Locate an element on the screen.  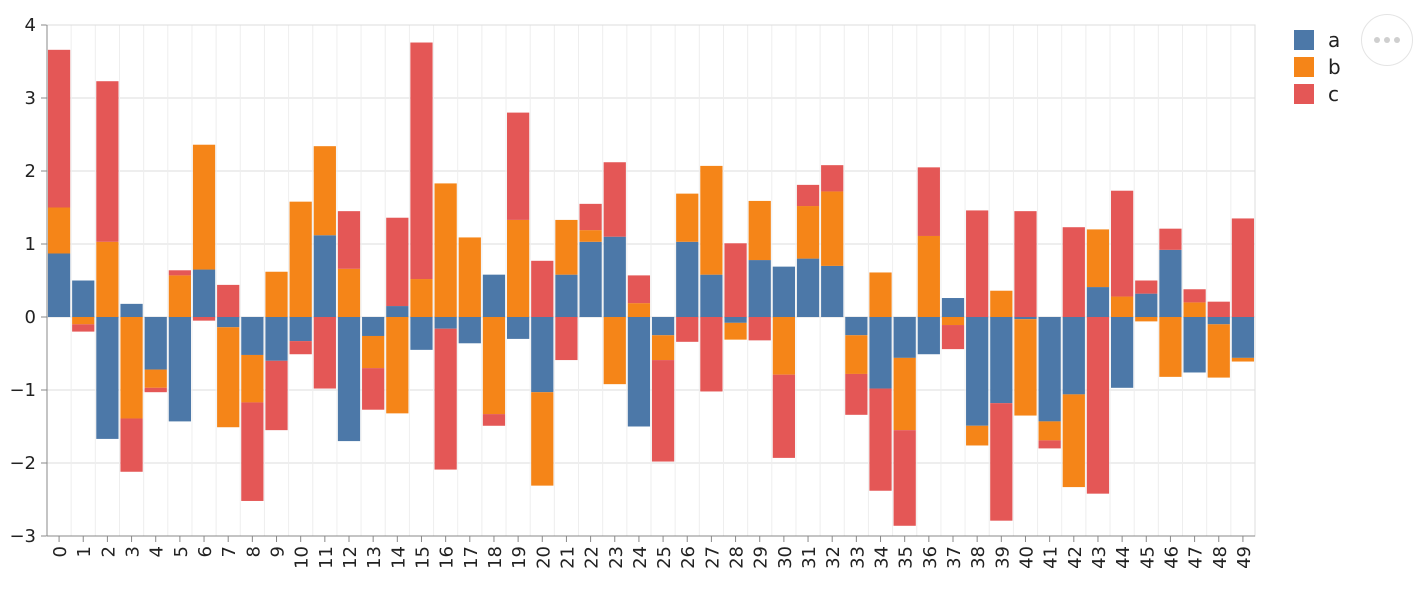
x-tick-label: 24 is located at coordinates (640, 557).